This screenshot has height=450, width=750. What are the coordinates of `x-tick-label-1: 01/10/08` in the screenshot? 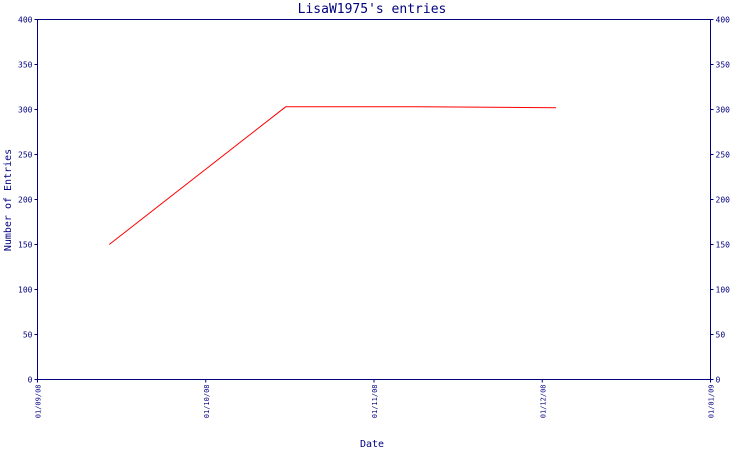 It's located at (207, 402).